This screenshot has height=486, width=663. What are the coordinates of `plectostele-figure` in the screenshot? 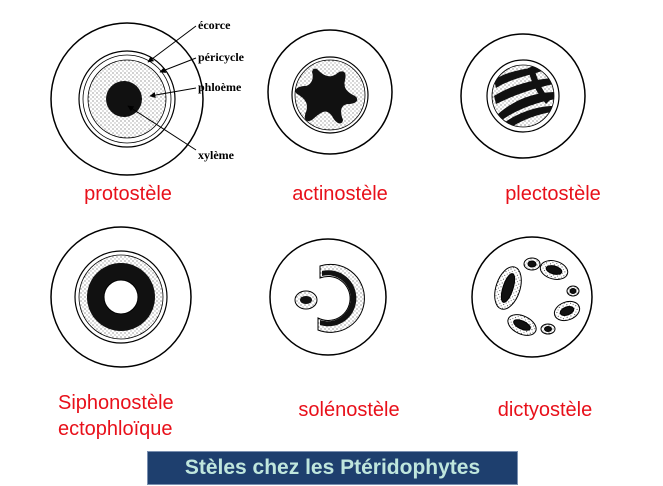 It's located at (523, 96).